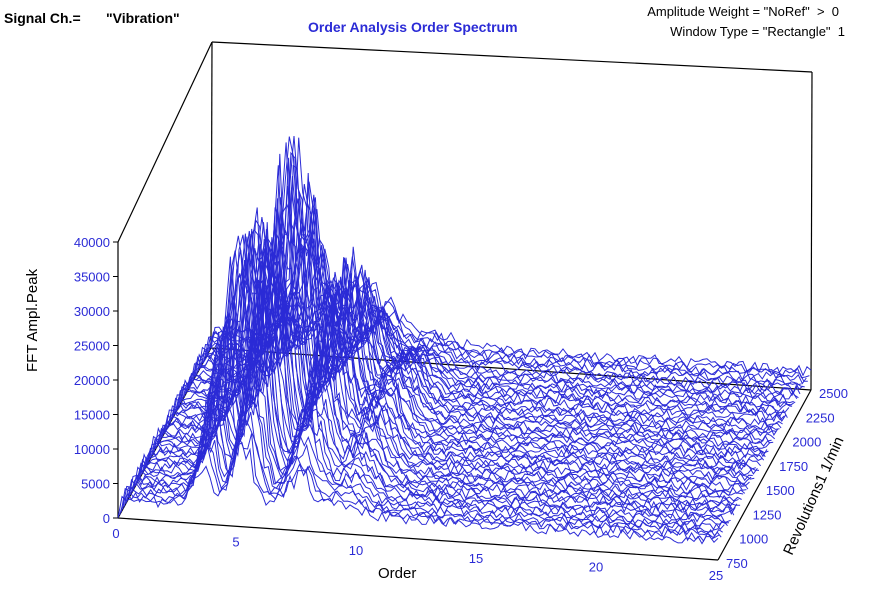 The image size is (871, 598). Describe the element at coordinates (596, 567) in the screenshot. I see `x-tick-label: 20` at that location.